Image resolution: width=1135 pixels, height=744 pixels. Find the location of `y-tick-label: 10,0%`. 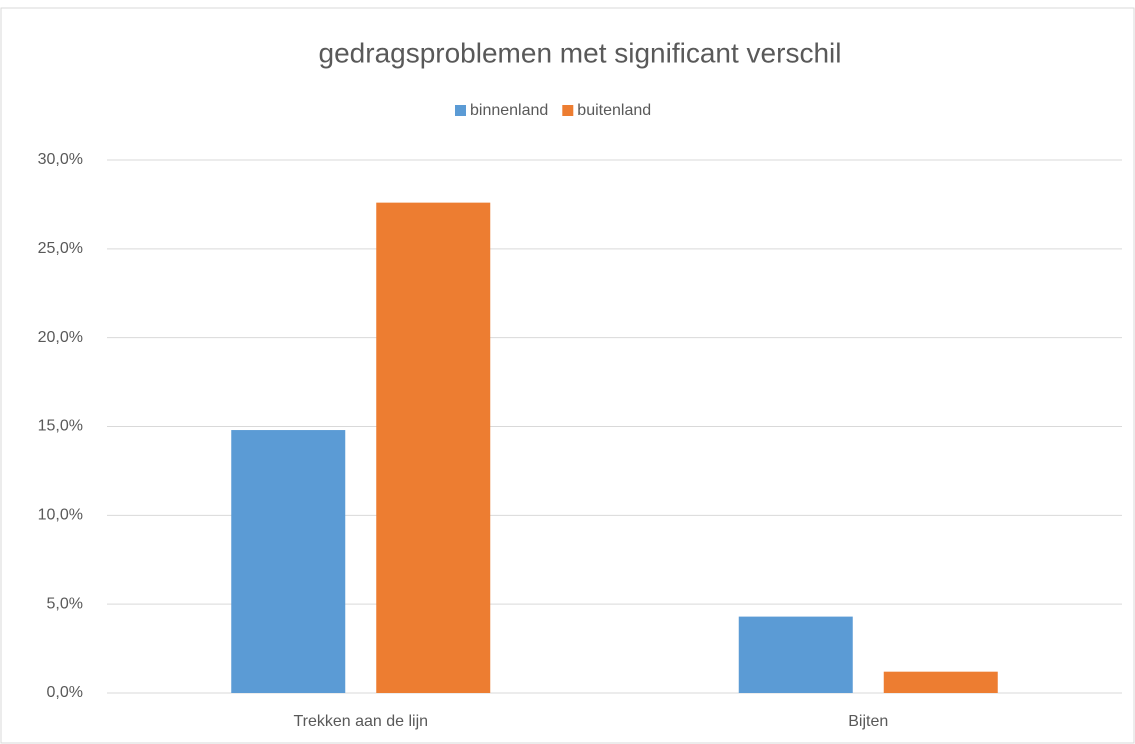

y-tick-label: 10,0% is located at coordinates (60, 515).